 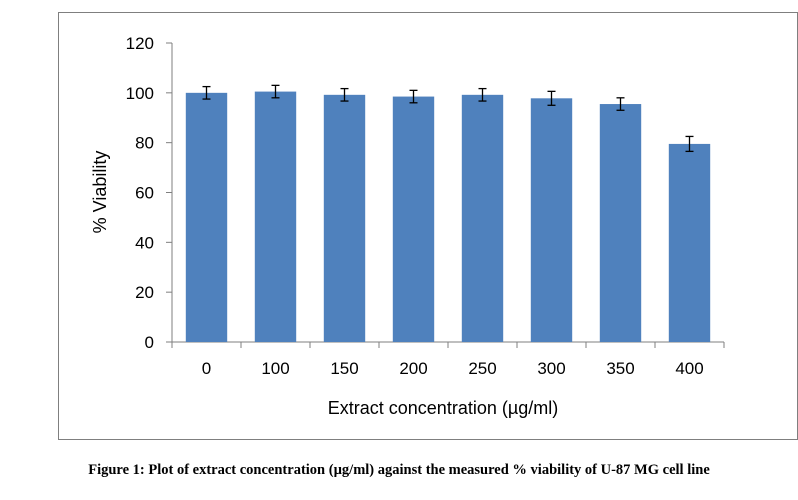 I want to click on x-tick-label: 300, so click(x=551, y=368).